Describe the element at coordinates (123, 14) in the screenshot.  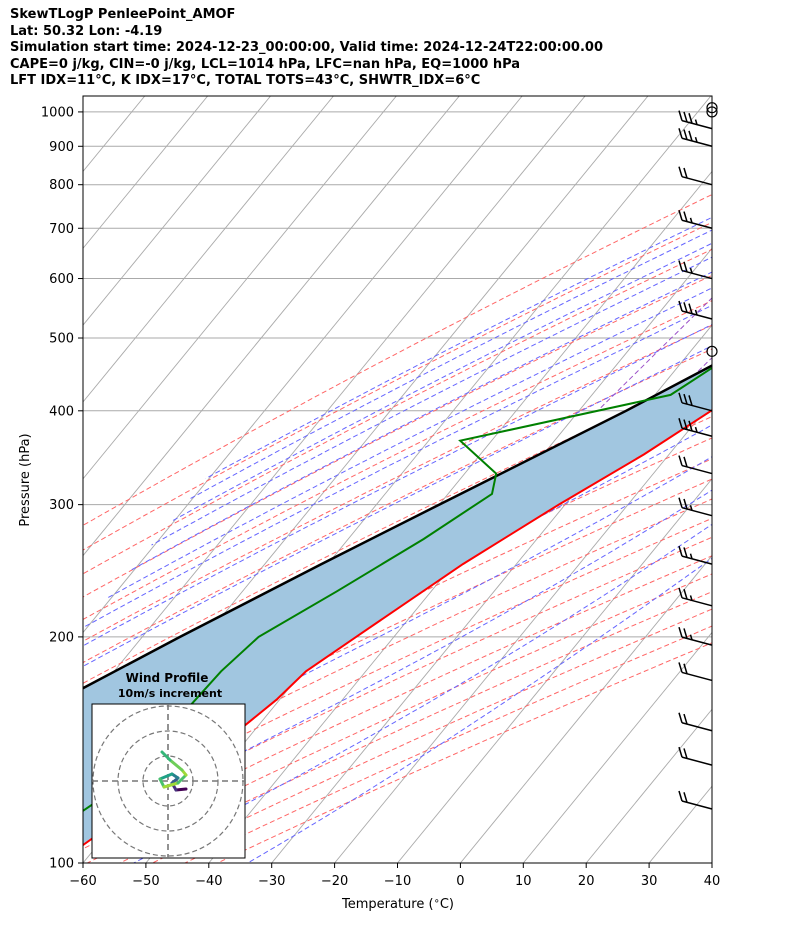
I see `chart-title: SkewTLogP PenleePoint_AMOF` at that location.